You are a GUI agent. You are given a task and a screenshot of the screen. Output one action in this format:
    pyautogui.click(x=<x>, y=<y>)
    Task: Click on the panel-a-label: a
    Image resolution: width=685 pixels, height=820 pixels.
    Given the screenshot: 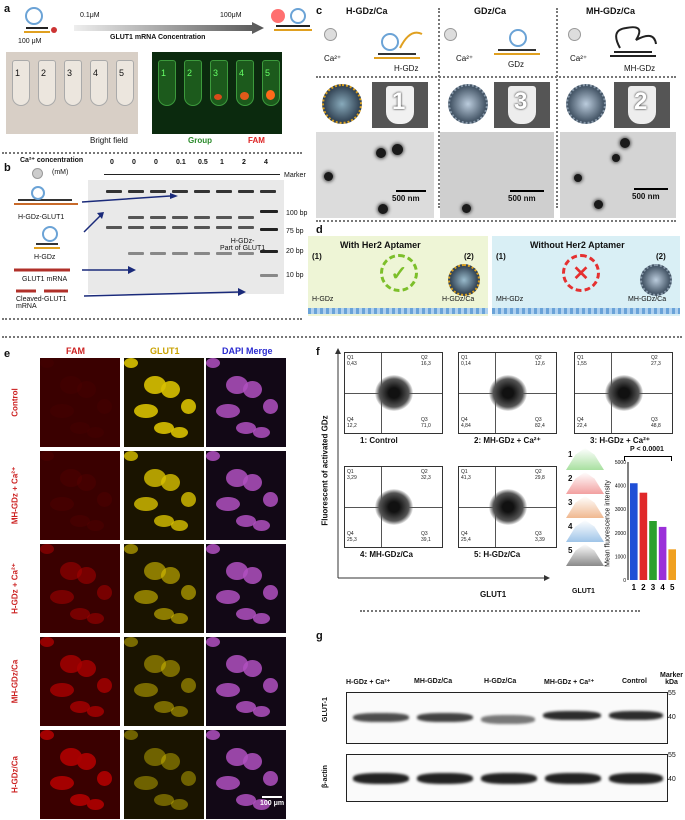 What is the action you would take?
    pyautogui.click(x=7, y=9)
    